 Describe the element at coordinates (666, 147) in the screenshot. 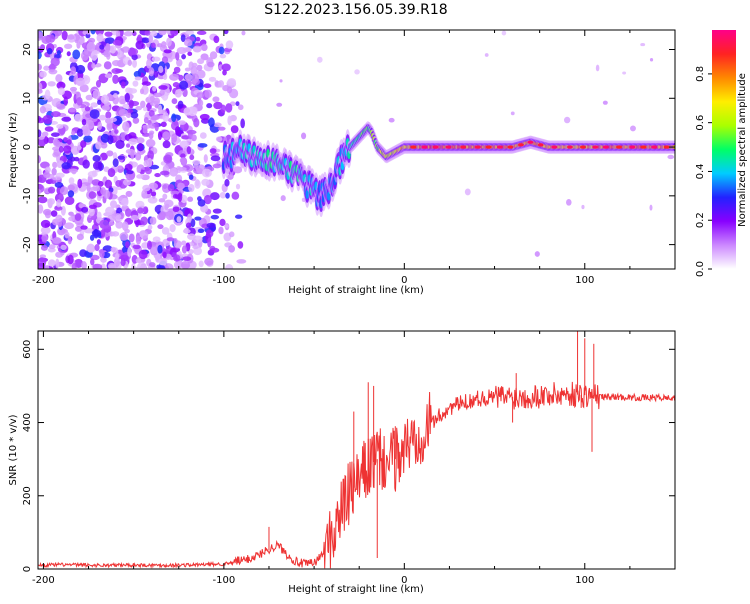

I see `ridge-peak` at that location.